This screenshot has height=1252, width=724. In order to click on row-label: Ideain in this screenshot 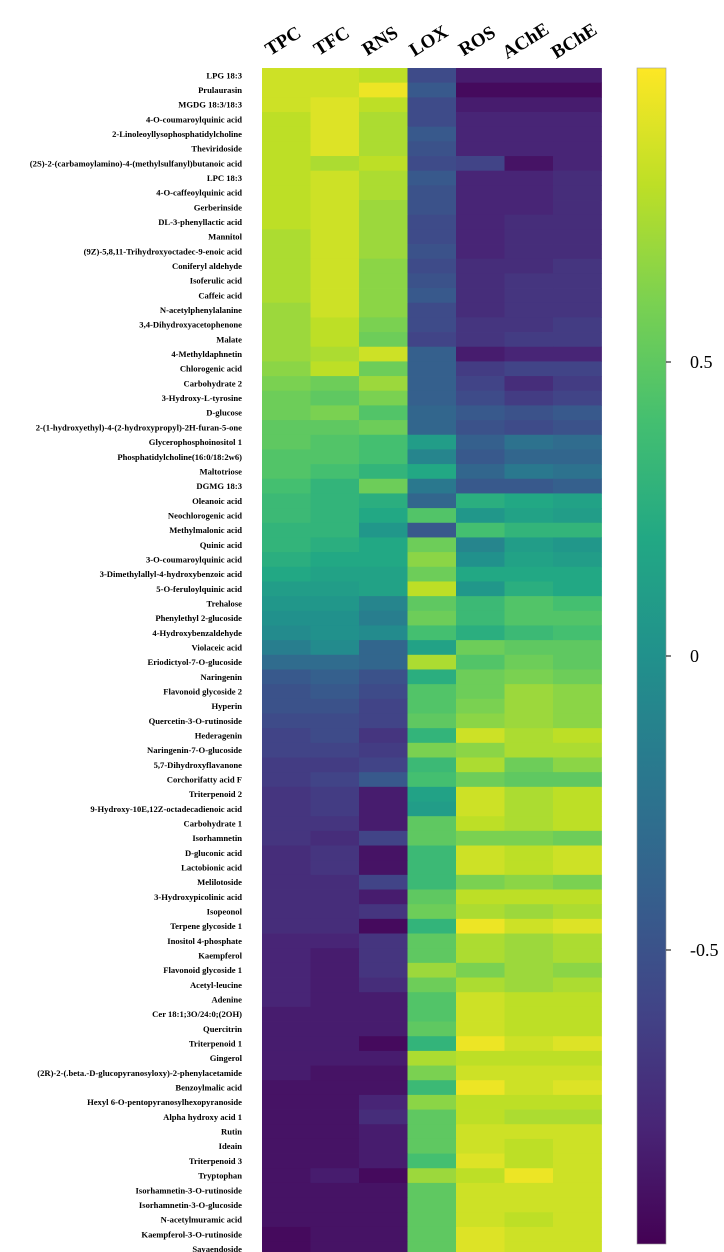, I will do `click(231, 1146)`.